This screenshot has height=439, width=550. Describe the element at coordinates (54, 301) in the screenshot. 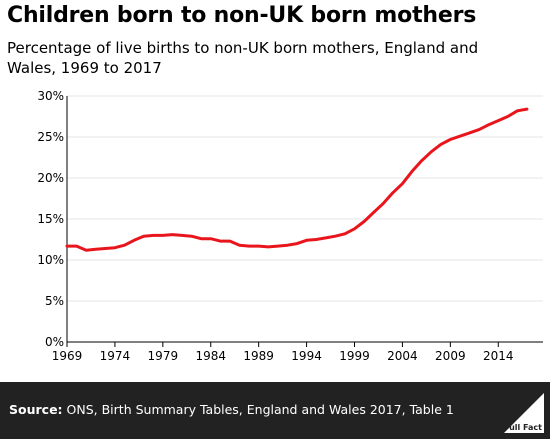

I see `y-tick-label: 5%` at that location.